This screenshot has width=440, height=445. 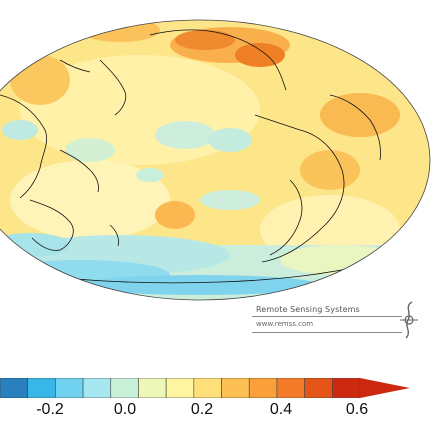 What do you see at coordinates (308, 309) in the screenshot?
I see `credit-org: Remote Sensing Systems` at bounding box center [308, 309].